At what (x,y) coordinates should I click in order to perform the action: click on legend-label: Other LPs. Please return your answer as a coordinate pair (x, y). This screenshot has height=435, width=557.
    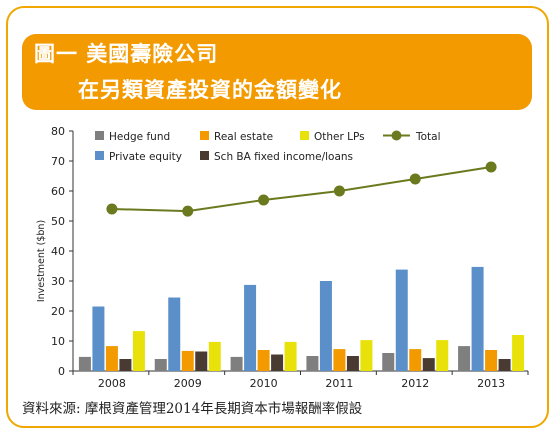
    Looking at the image, I should click on (339, 137).